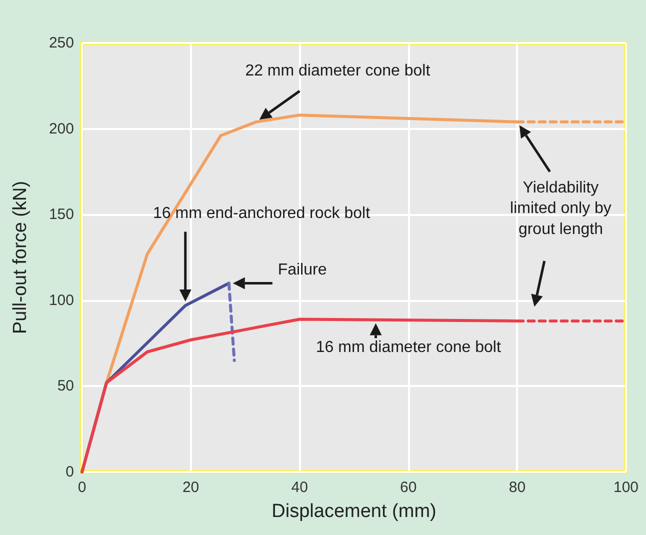  What do you see at coordinates (65, 386) in the screenshot?
I see `y-tick-label: 50` at bounding box center [65, 386].